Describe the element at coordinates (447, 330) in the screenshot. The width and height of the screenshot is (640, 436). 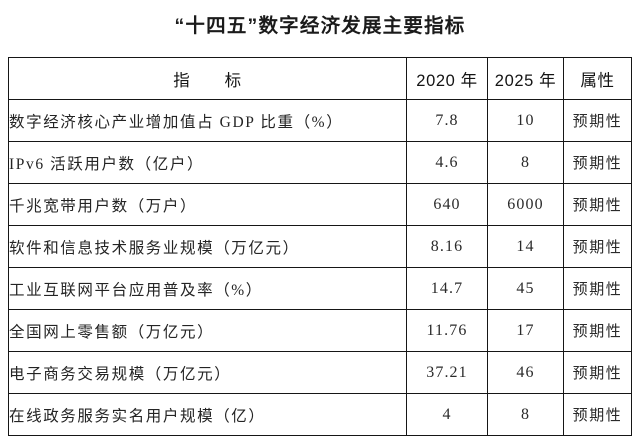
I see `cell-year-2020: 11.76` at that location.